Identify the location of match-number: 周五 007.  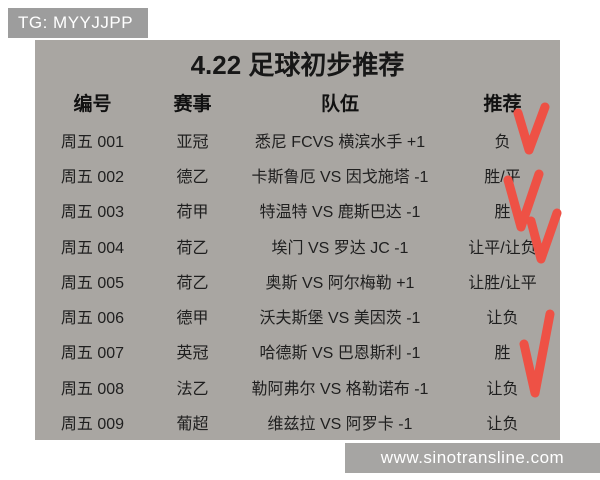
(92, 354).